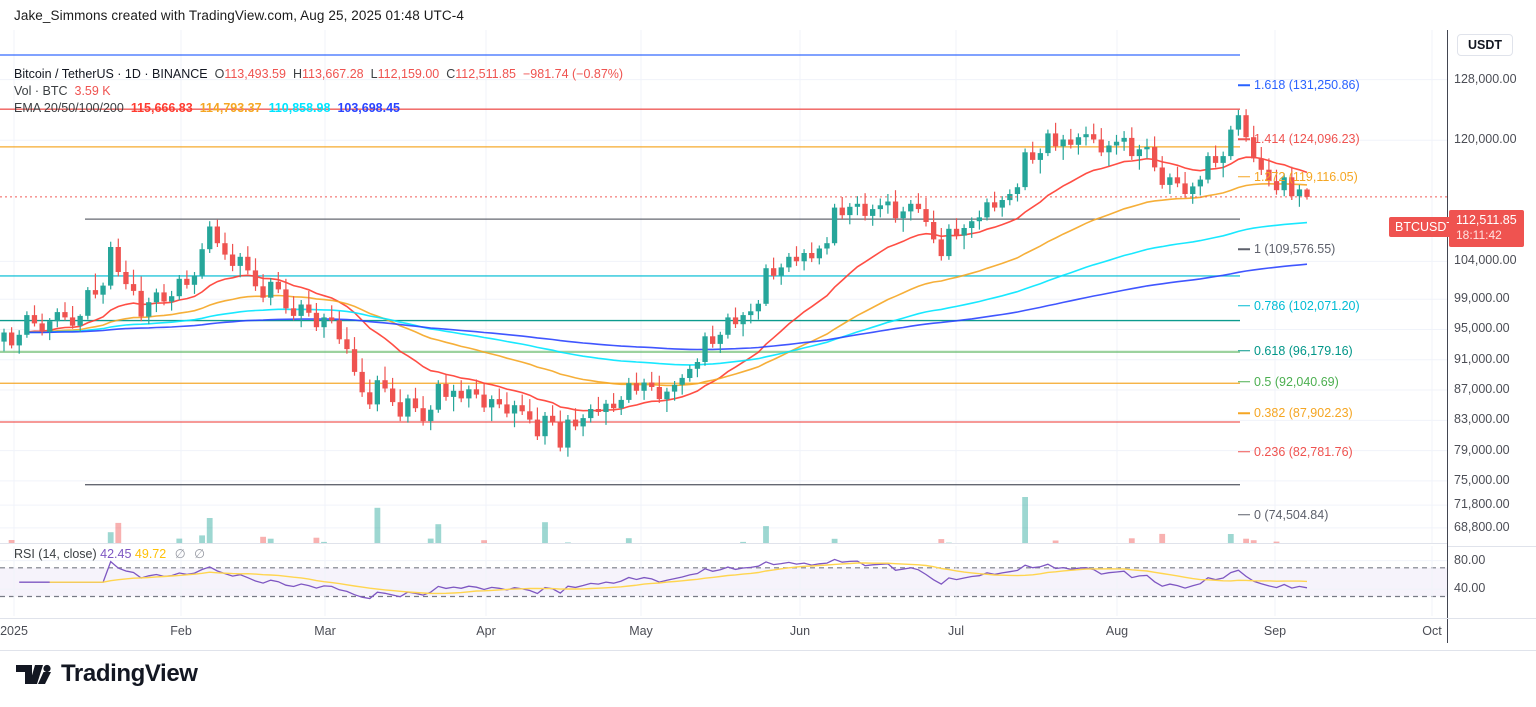 This screenshot has width=1536, height=707. I want to click on time-axis-tick: Apr, so click(486, 631).